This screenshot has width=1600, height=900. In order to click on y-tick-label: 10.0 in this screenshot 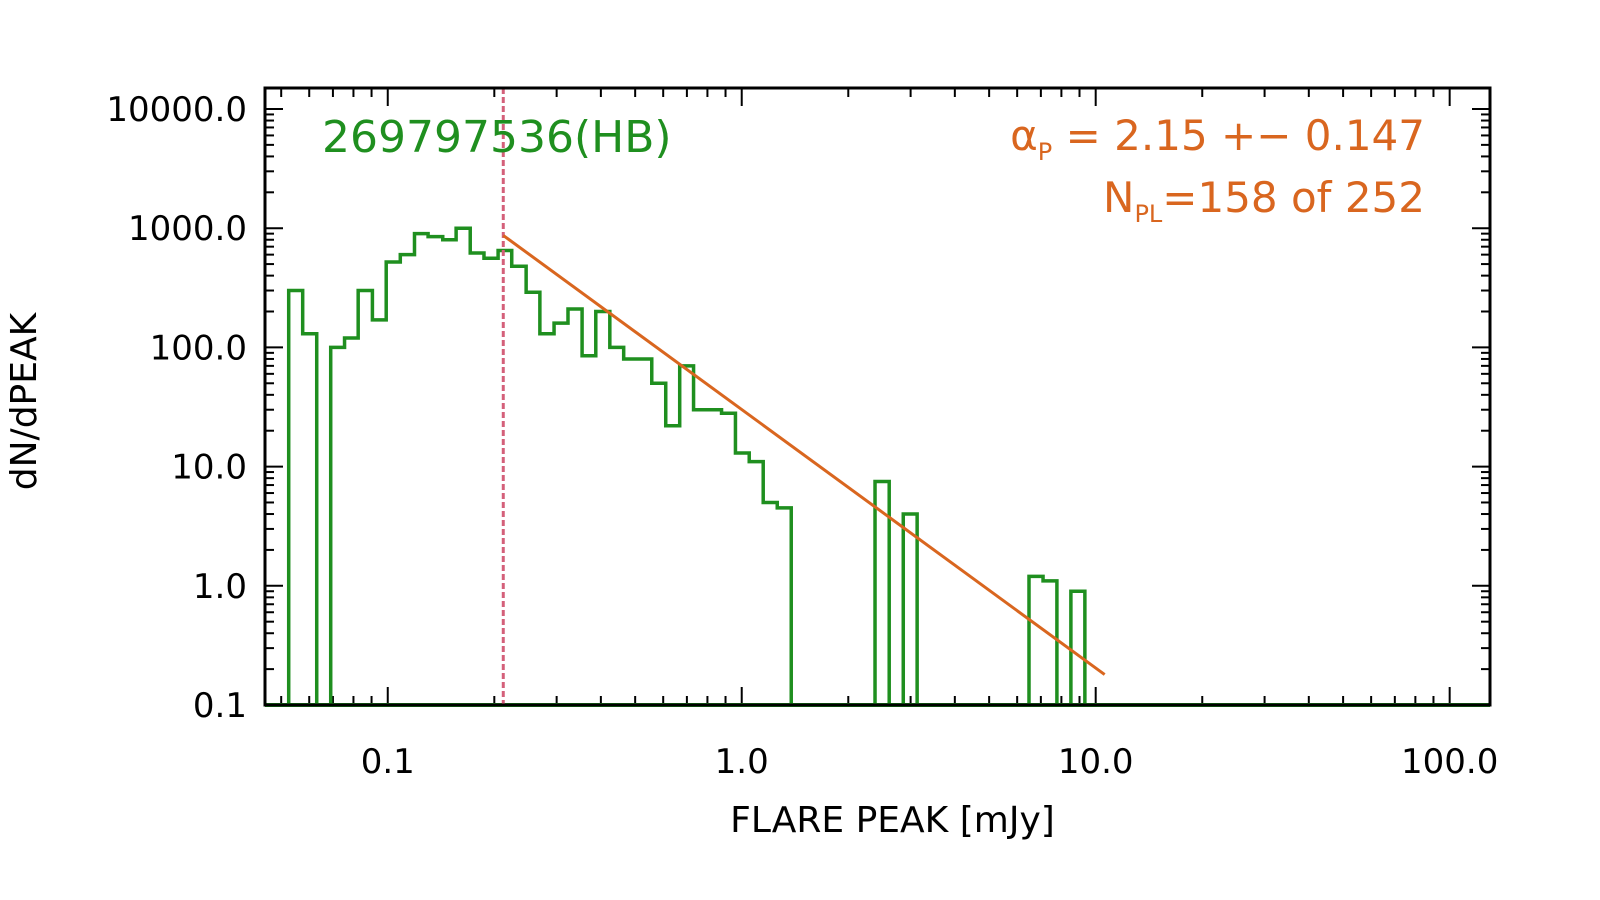, I will do `click(209, 468)`.